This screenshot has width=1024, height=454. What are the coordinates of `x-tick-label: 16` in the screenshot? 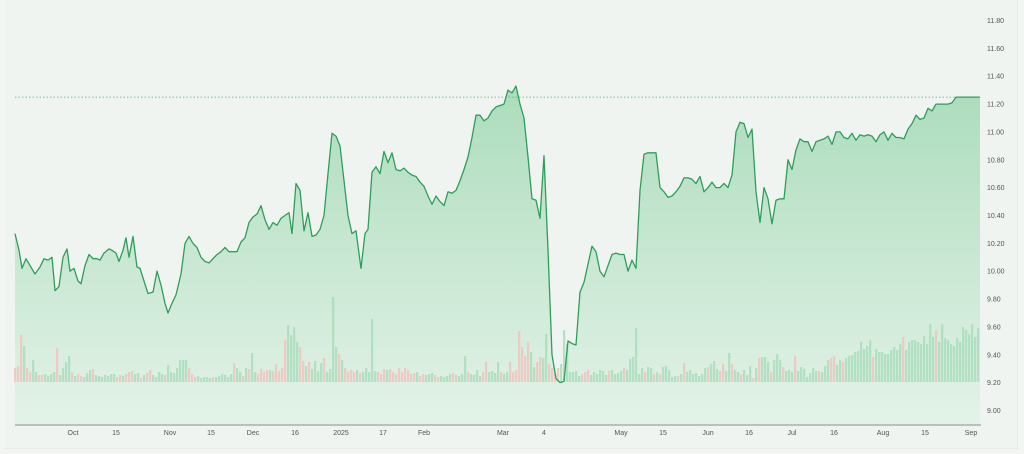 It's located at (749, 433).